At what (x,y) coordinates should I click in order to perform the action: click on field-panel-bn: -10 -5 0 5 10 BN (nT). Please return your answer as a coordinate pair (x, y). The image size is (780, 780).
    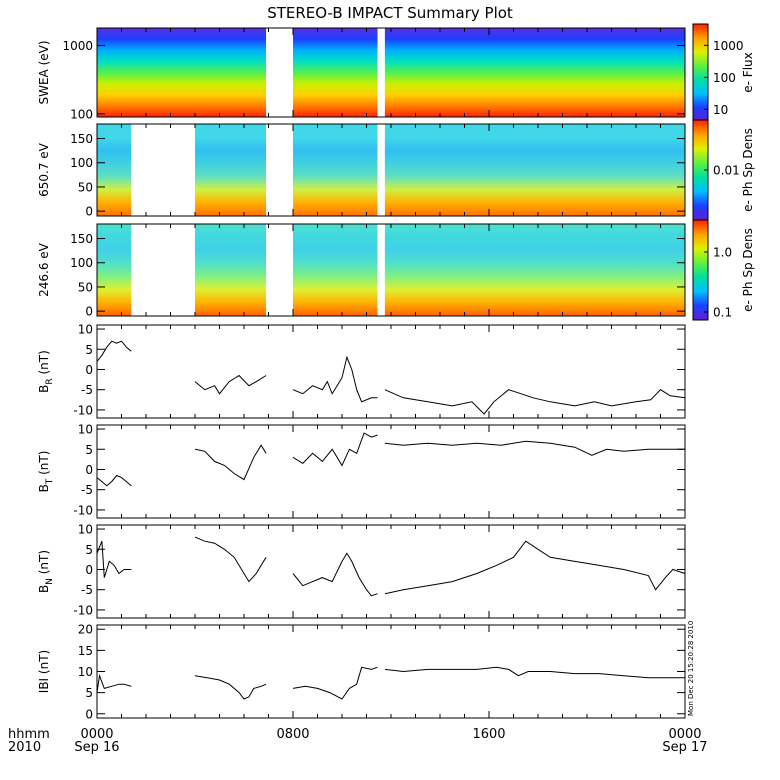
    Looking at the image, I should click on (361, 571).